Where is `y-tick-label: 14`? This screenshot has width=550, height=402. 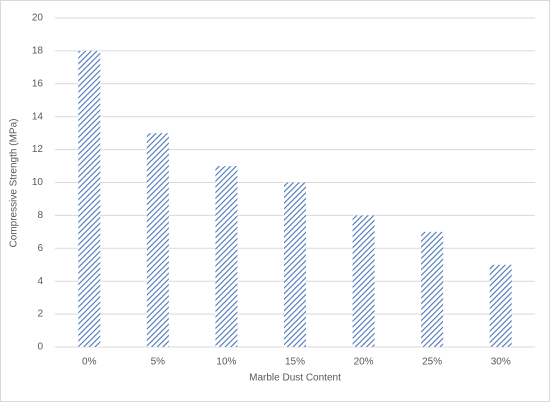 y-tick-label: 14 is located at coordinates (38, 116).